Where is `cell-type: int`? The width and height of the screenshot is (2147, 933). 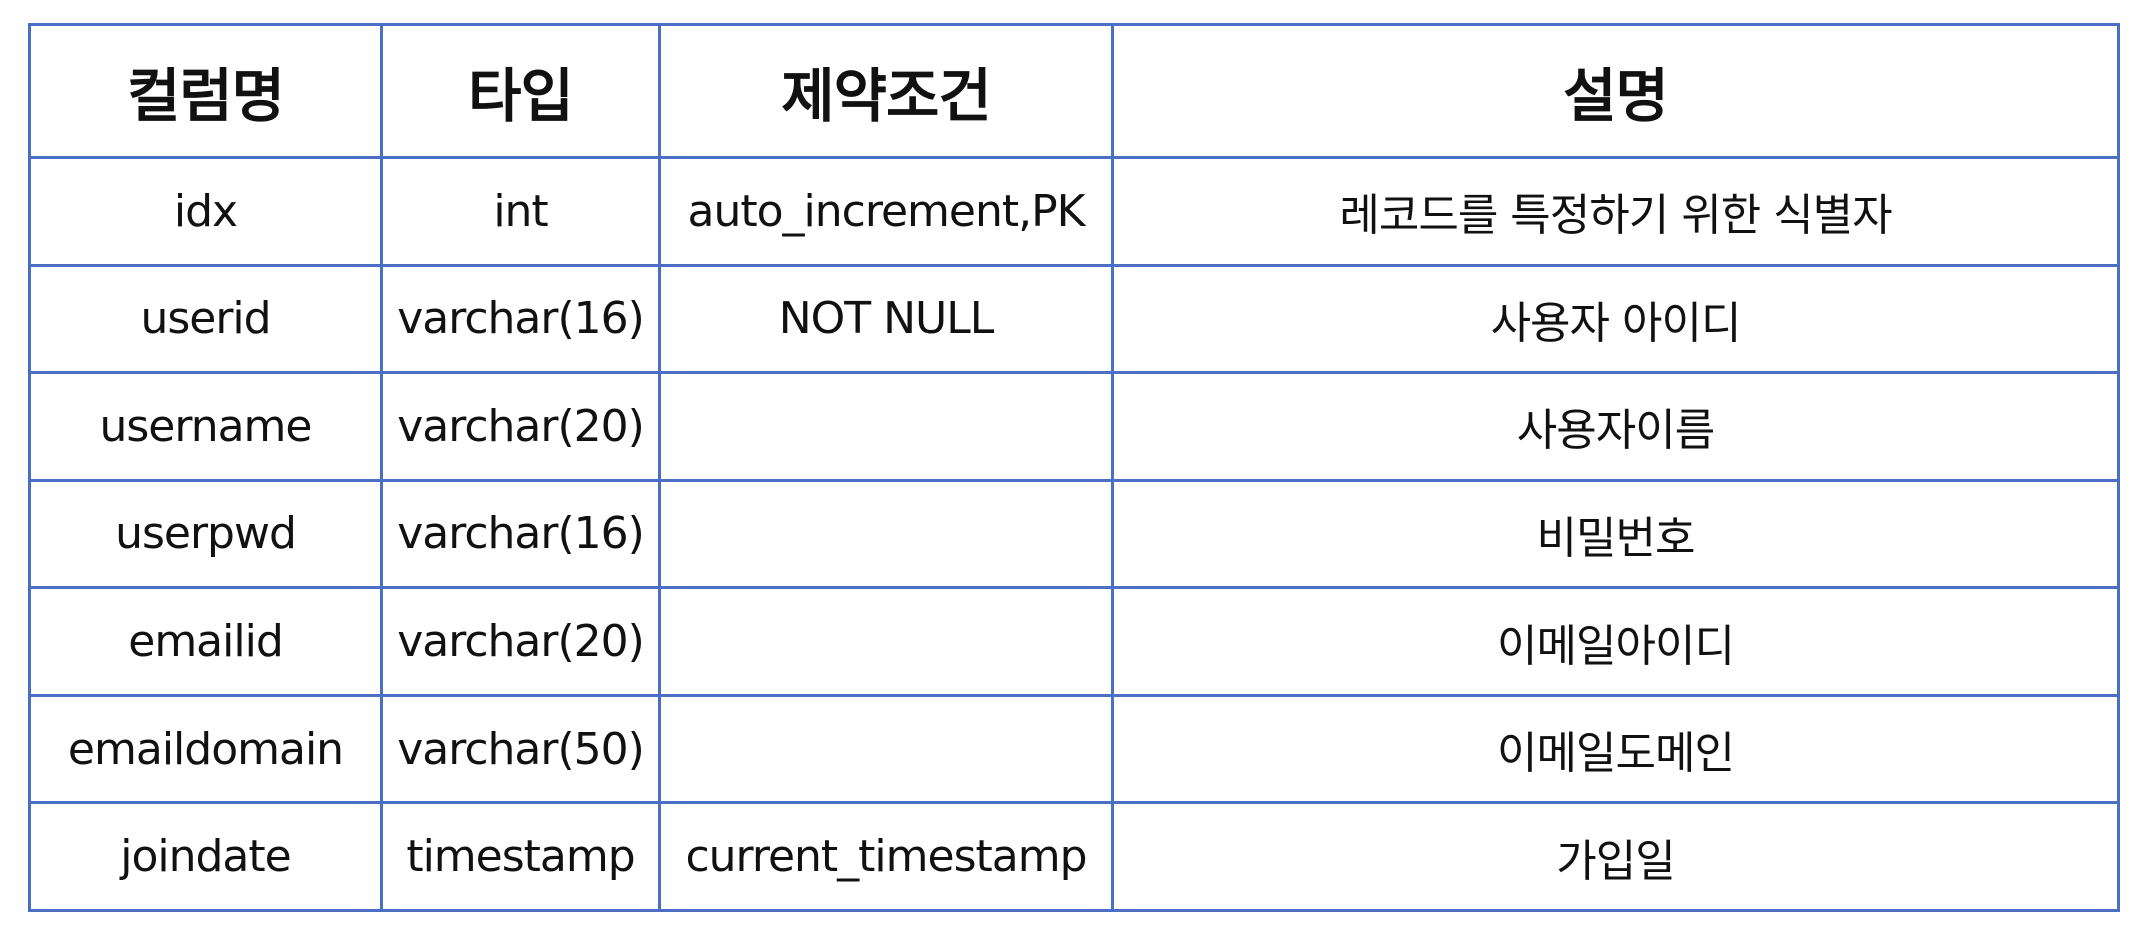
cell-type: int is located at coordinates (520, 211).